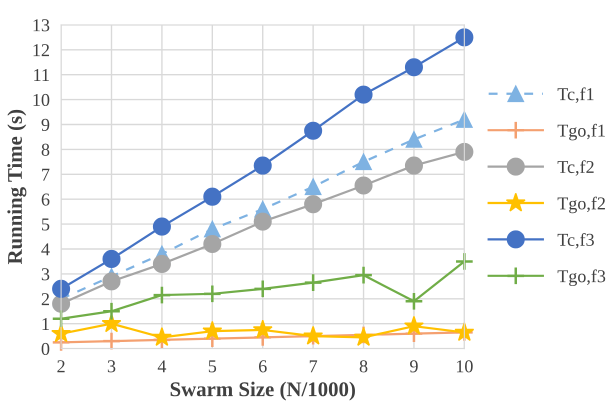  Describe the element at coordinates (262, 366) in the screenshot. I see `x-tick-label: 6` at that location.